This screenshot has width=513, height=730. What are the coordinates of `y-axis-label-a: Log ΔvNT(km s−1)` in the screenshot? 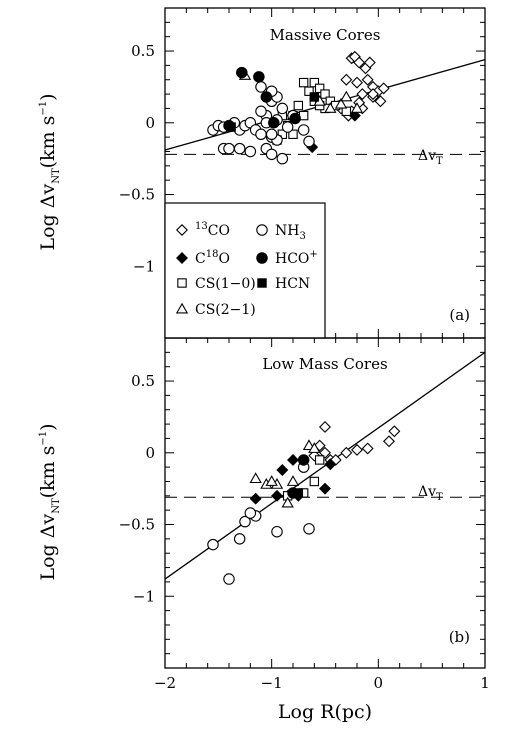 It's located at (49, 171).